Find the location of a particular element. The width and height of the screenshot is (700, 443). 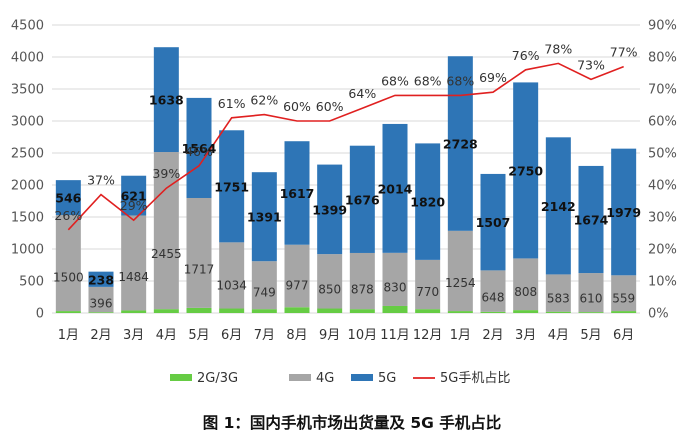

label-4g: 830 is located at coordinates (395, 287).